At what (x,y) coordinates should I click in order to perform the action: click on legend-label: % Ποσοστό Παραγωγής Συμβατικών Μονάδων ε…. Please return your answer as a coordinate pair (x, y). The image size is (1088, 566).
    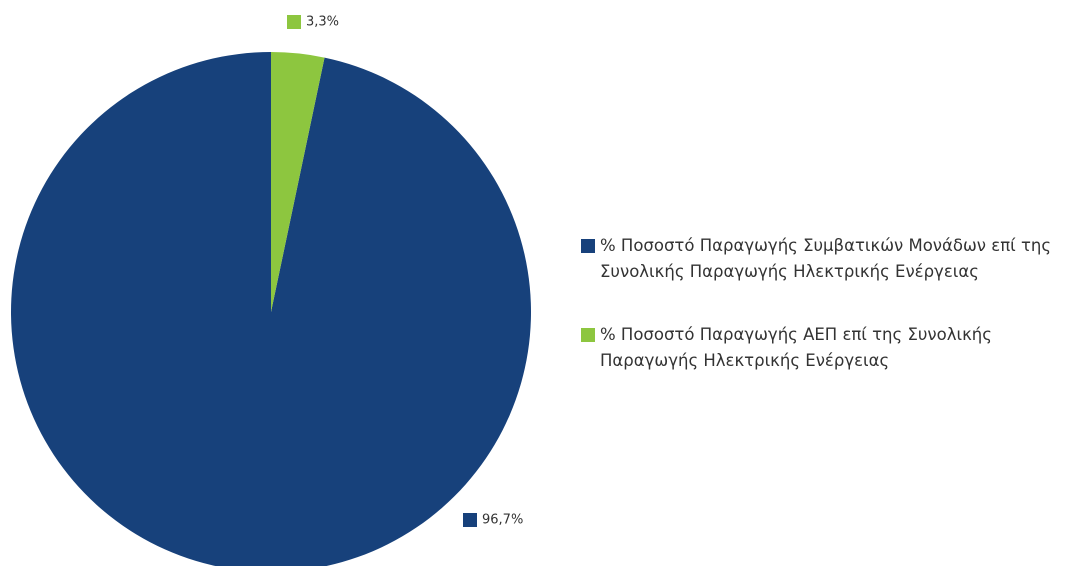
    Looking at the image, I should click on (826, 258).